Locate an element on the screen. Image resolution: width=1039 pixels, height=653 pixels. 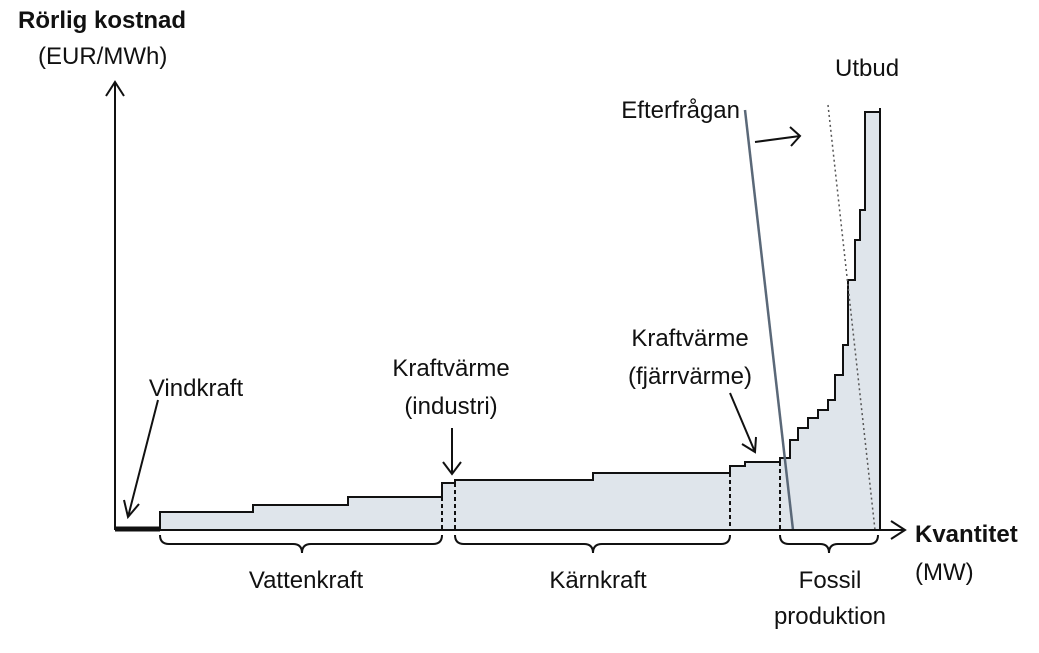
demand-shift-arrow is located at coordinates (778, 136).